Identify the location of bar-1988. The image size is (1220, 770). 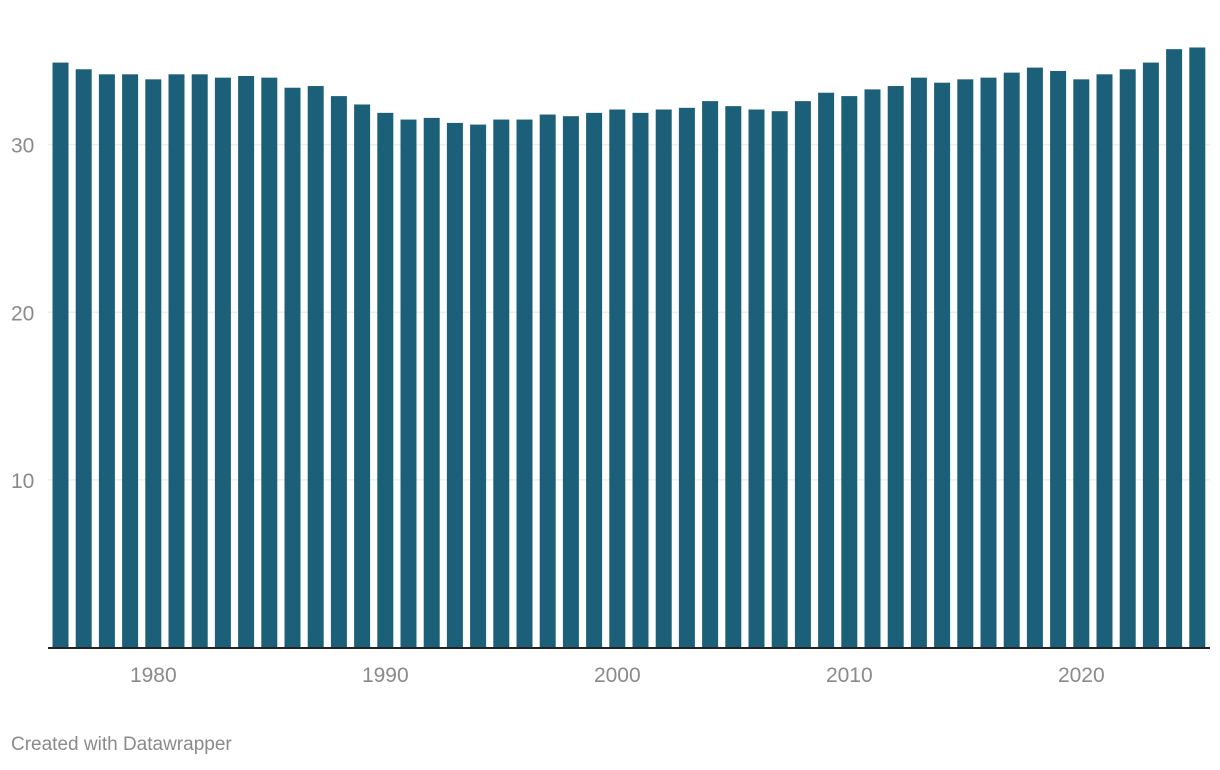
(338, 372).